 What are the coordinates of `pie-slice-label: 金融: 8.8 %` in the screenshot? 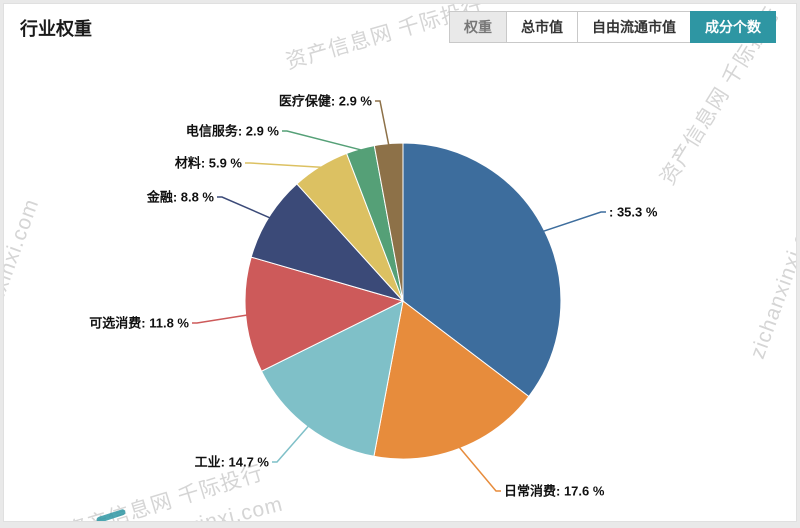 It's located at (180, 197).